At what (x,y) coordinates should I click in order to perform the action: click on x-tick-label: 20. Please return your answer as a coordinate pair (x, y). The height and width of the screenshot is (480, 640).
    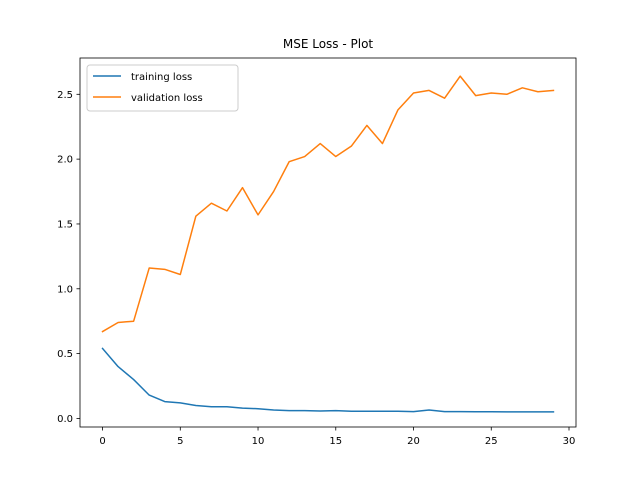
    Looking at the image, I should click on (413, 441).